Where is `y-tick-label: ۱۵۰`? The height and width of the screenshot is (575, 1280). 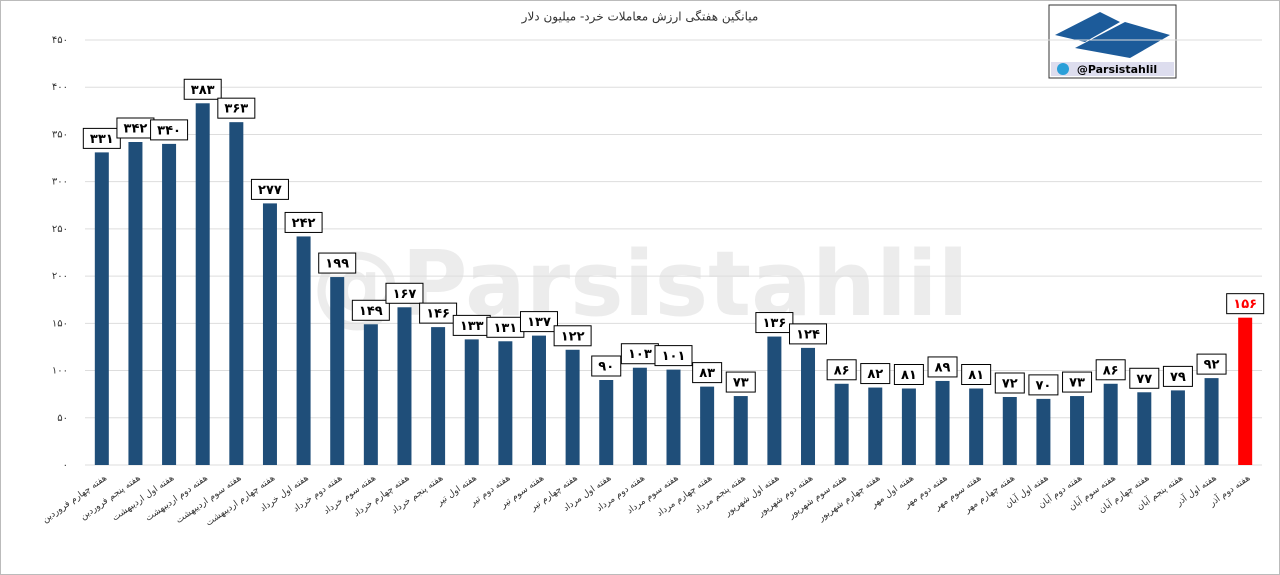 y-tick-label: ۱۵۰ is located at coordinates (60, 323).